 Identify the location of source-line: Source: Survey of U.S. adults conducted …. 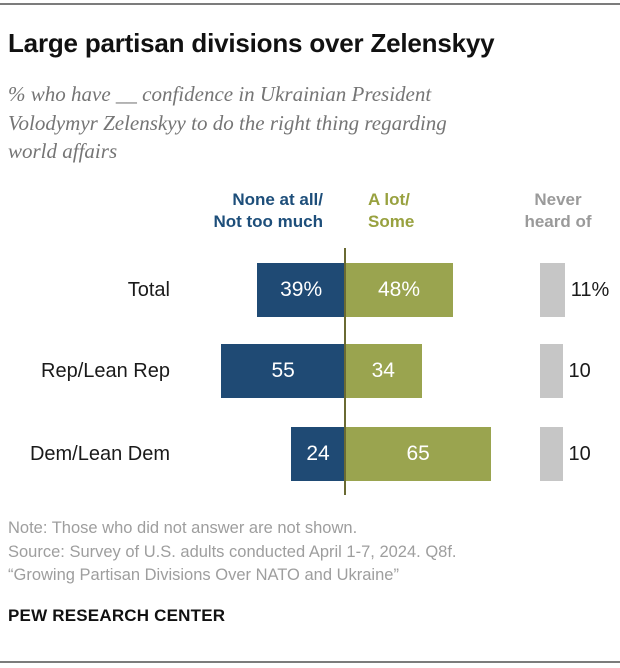
(232, 551).